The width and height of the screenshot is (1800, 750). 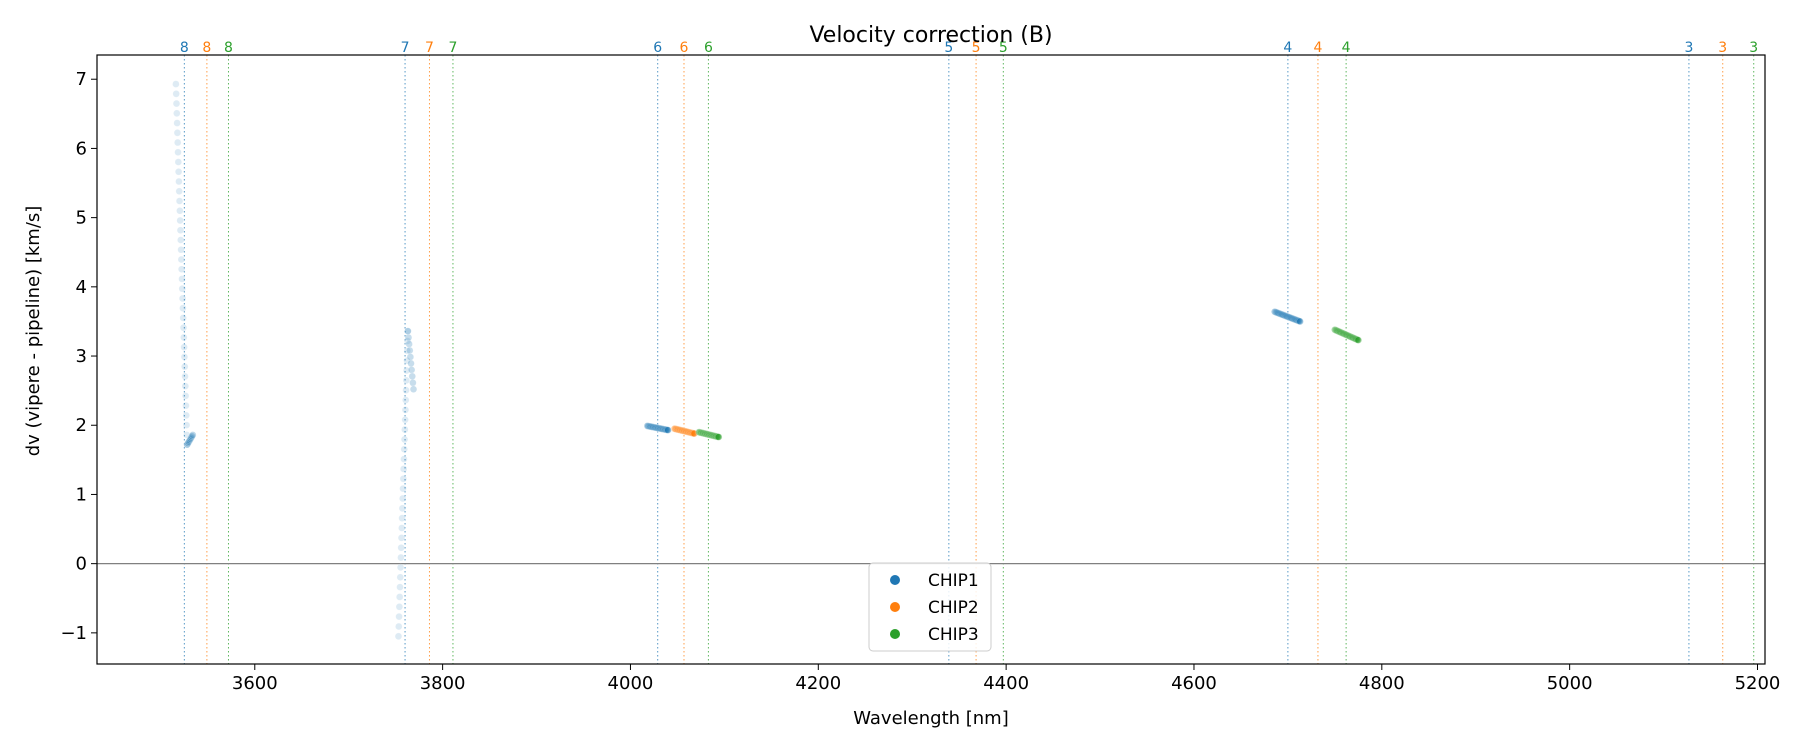 I want to click on x-tick-label: 4000, so click(x=631, y=683).